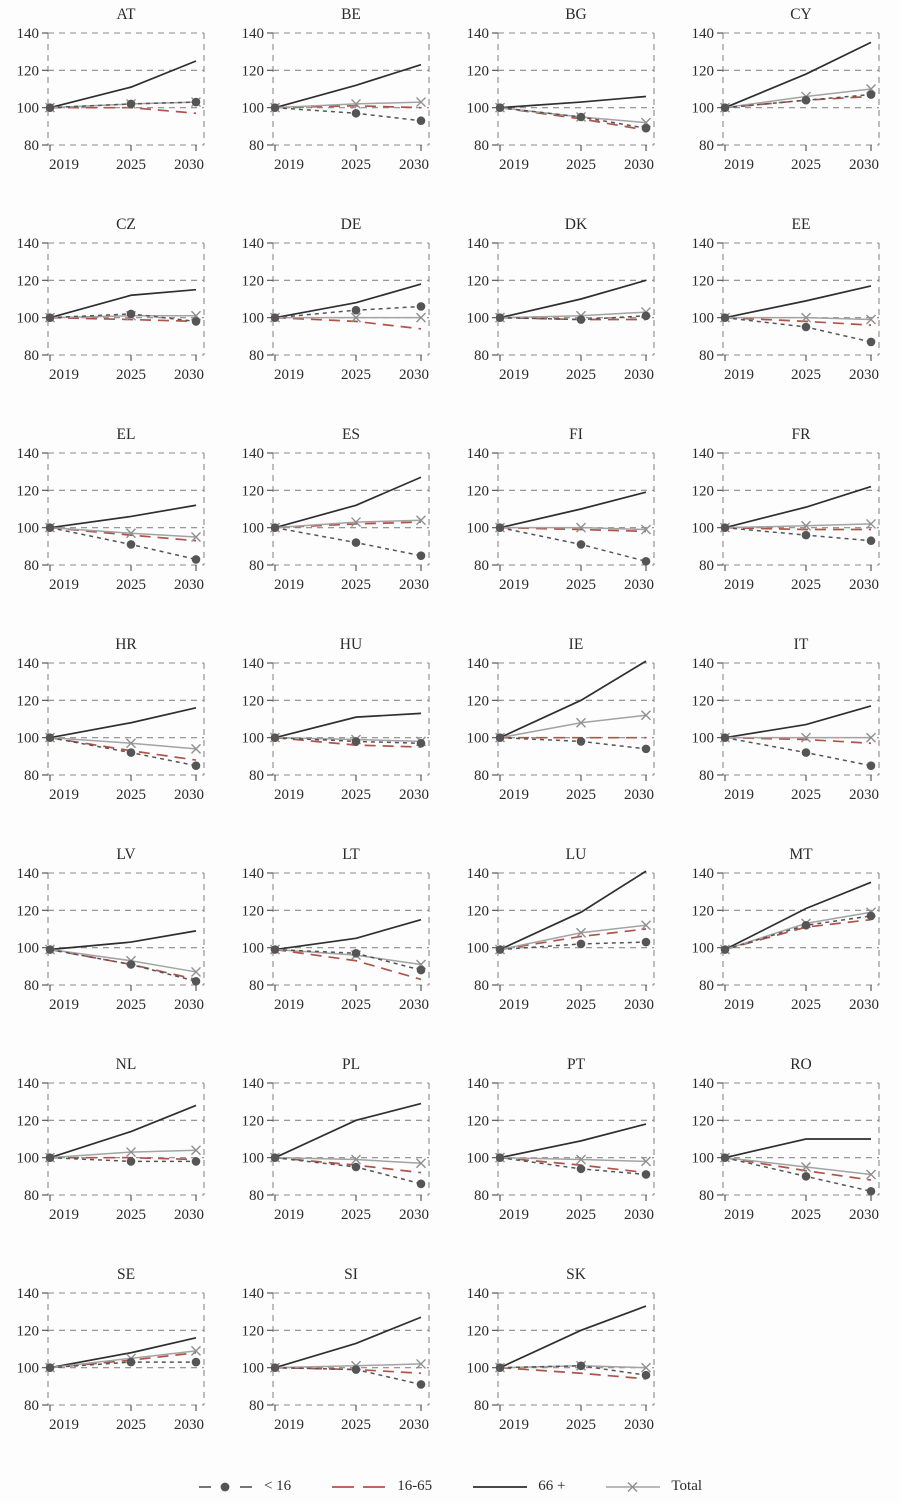  Describe the element at coordinates (576, 14) in the screenshot. I see `subplot-title: BG` at that location.